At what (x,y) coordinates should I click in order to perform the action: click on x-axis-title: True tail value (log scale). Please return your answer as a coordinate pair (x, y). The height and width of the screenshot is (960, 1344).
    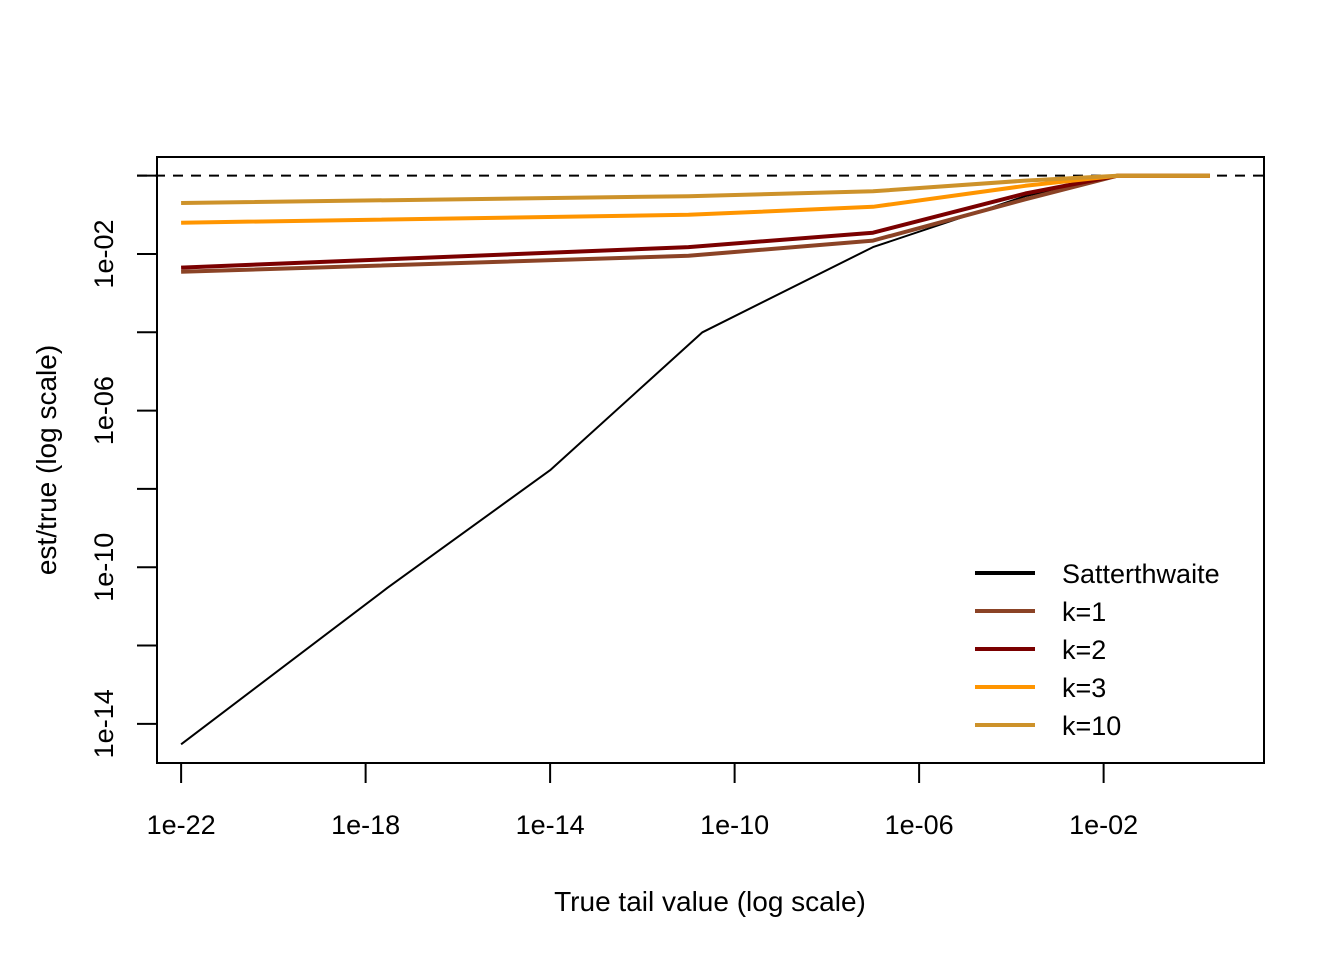
    Looking at the image, I should click on (710, 901).